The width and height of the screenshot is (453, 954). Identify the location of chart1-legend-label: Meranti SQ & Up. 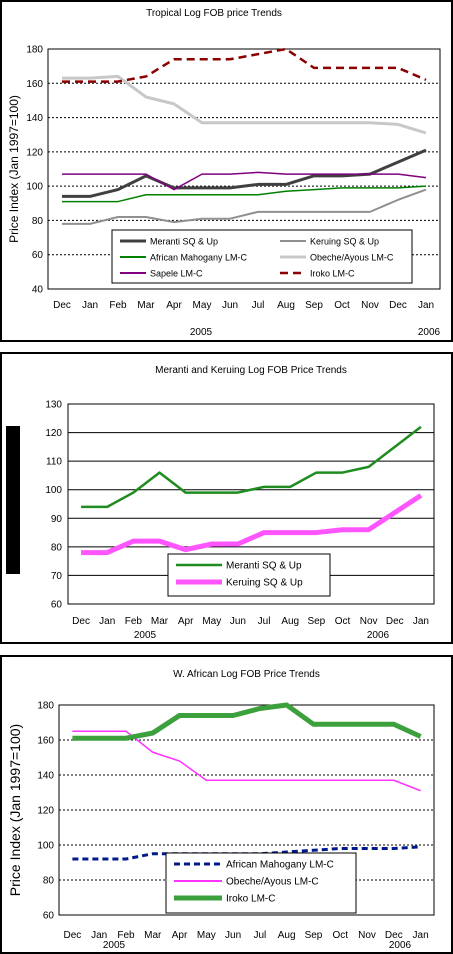
(184, 242).